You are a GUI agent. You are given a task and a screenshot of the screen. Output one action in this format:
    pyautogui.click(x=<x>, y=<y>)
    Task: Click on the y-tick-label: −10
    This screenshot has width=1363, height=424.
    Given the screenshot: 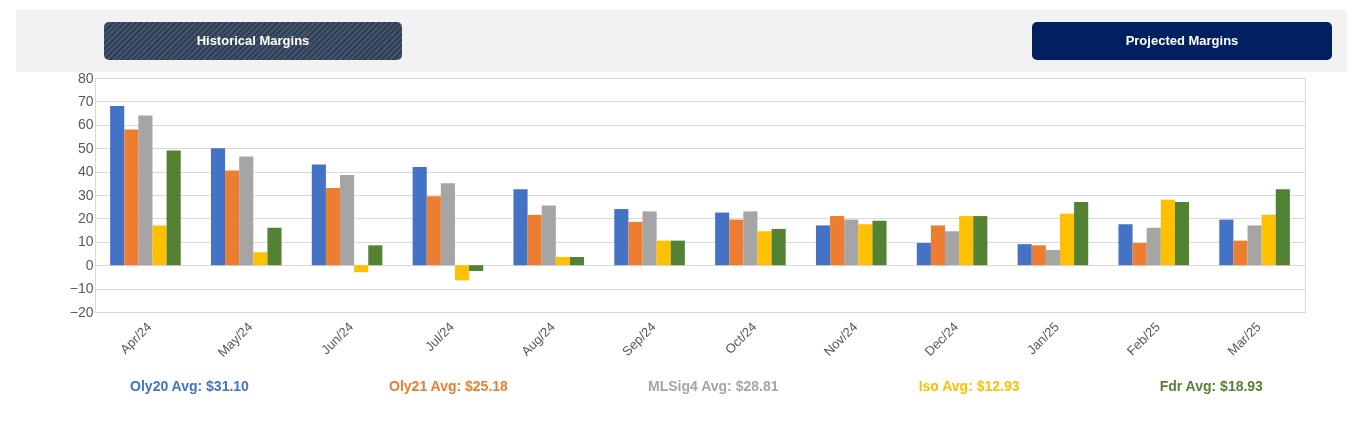 What is the action you would take?
    pyautogui.click(x=81, y=288)
    